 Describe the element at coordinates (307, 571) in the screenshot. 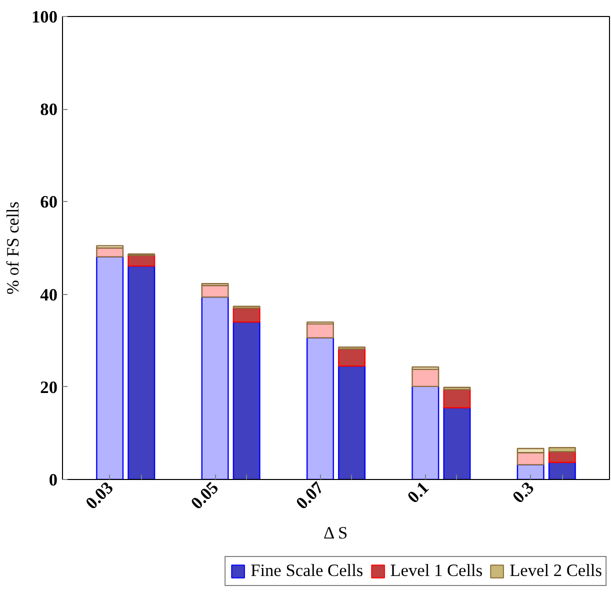

I see `legend-label: Fine Scale Cells` at that location.